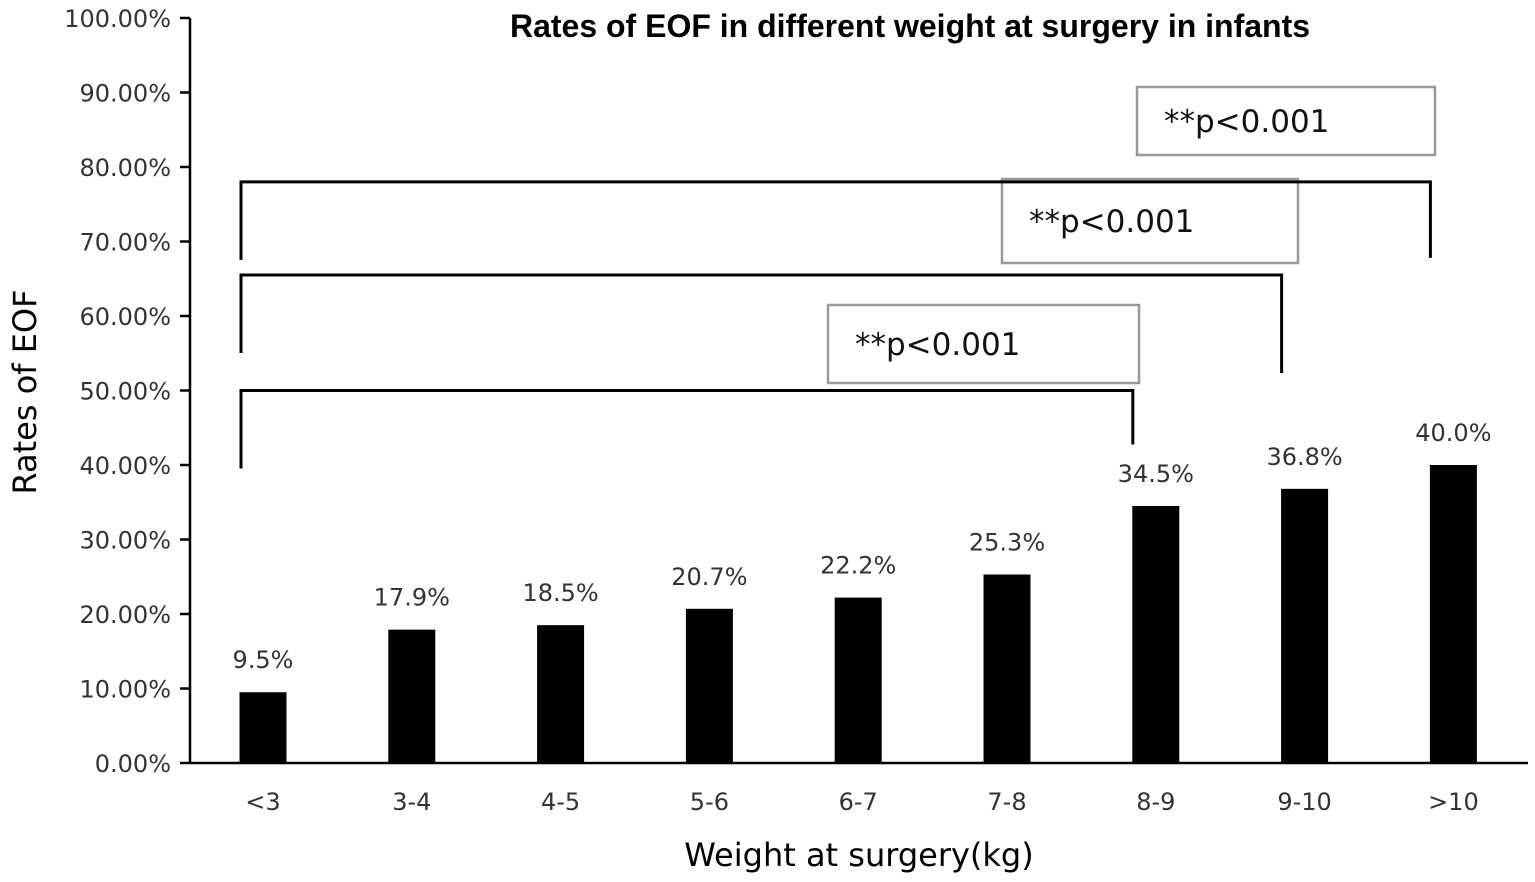  What do you see at coordinates (690, 386) in the screenshot?
I see `significance-bracket: **p<0.001` at bounding box center [690, 386].